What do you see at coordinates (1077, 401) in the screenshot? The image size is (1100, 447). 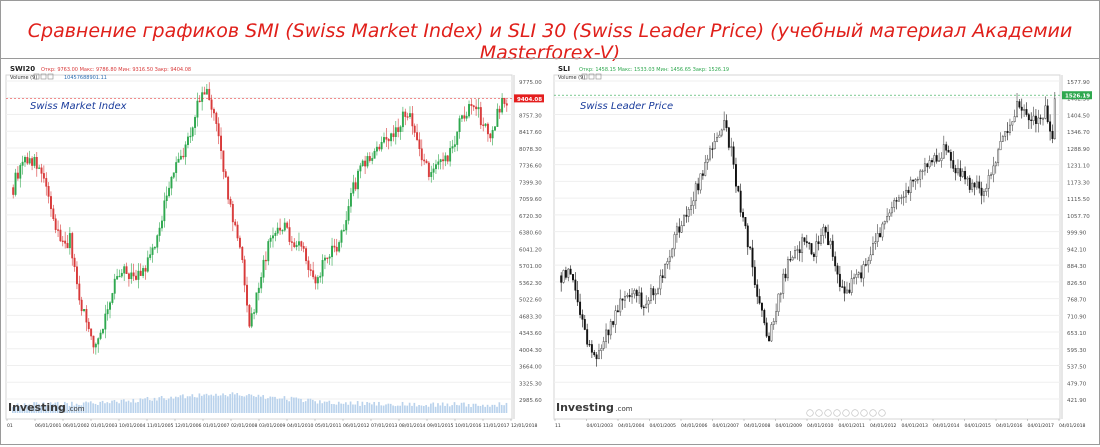 I see `y-tick-label: 421.90` at bounding box center [1077, 401].